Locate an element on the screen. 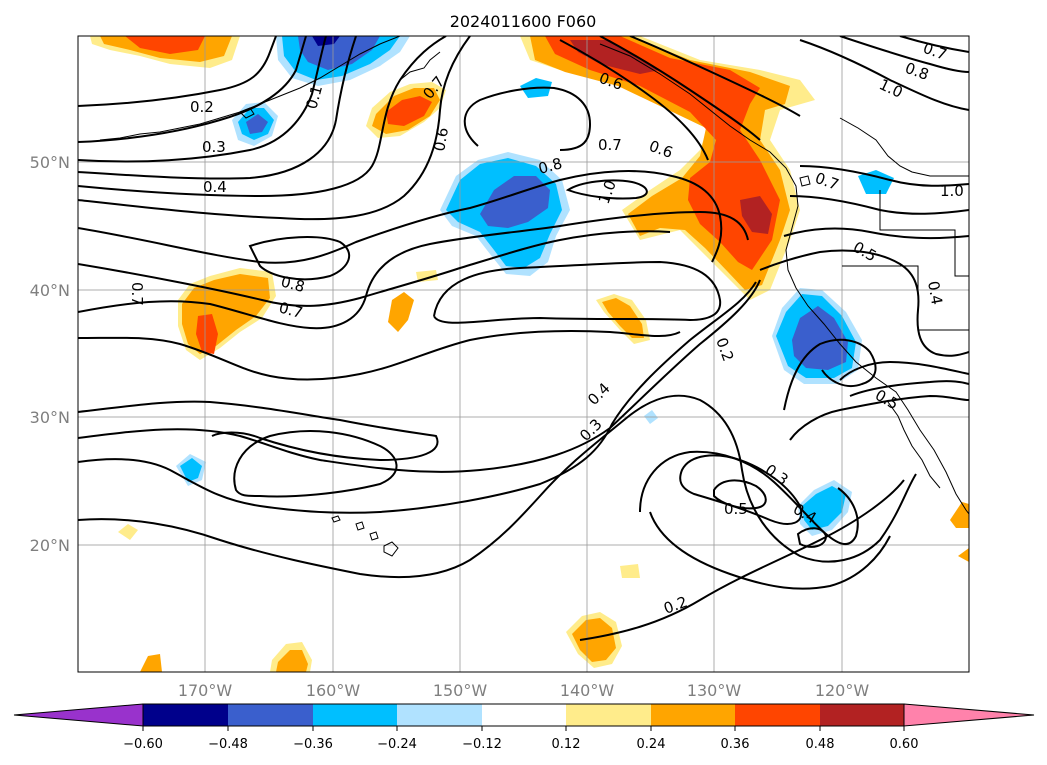 This screenshot has height=765, width=1047. lat-label: 30°N is located at coordinates (50, 417).